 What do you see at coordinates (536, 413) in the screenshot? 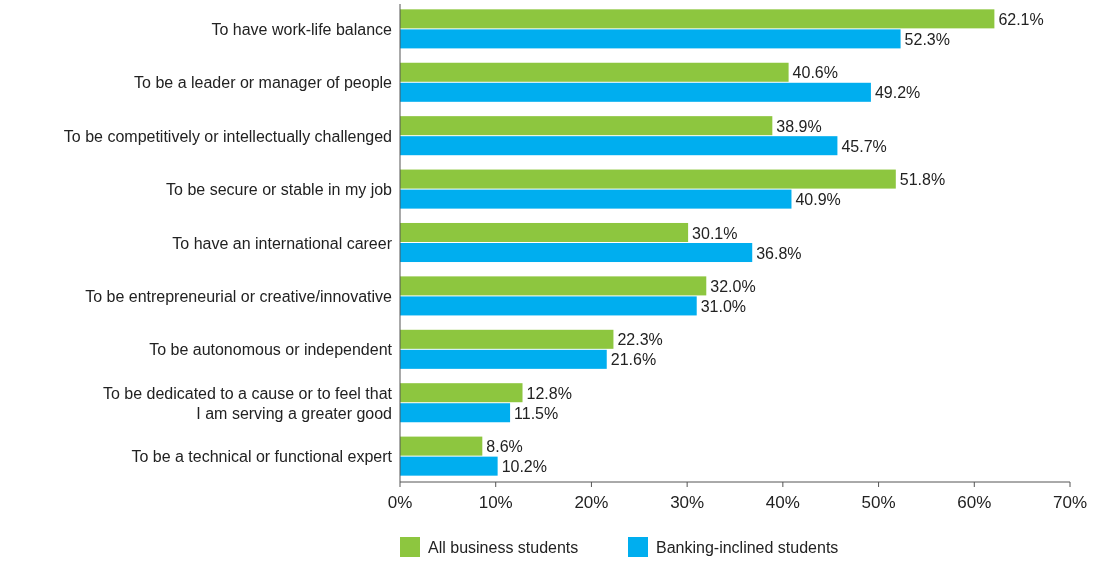
I see `data-label: 11.5%` at bounding box center [536, 413].